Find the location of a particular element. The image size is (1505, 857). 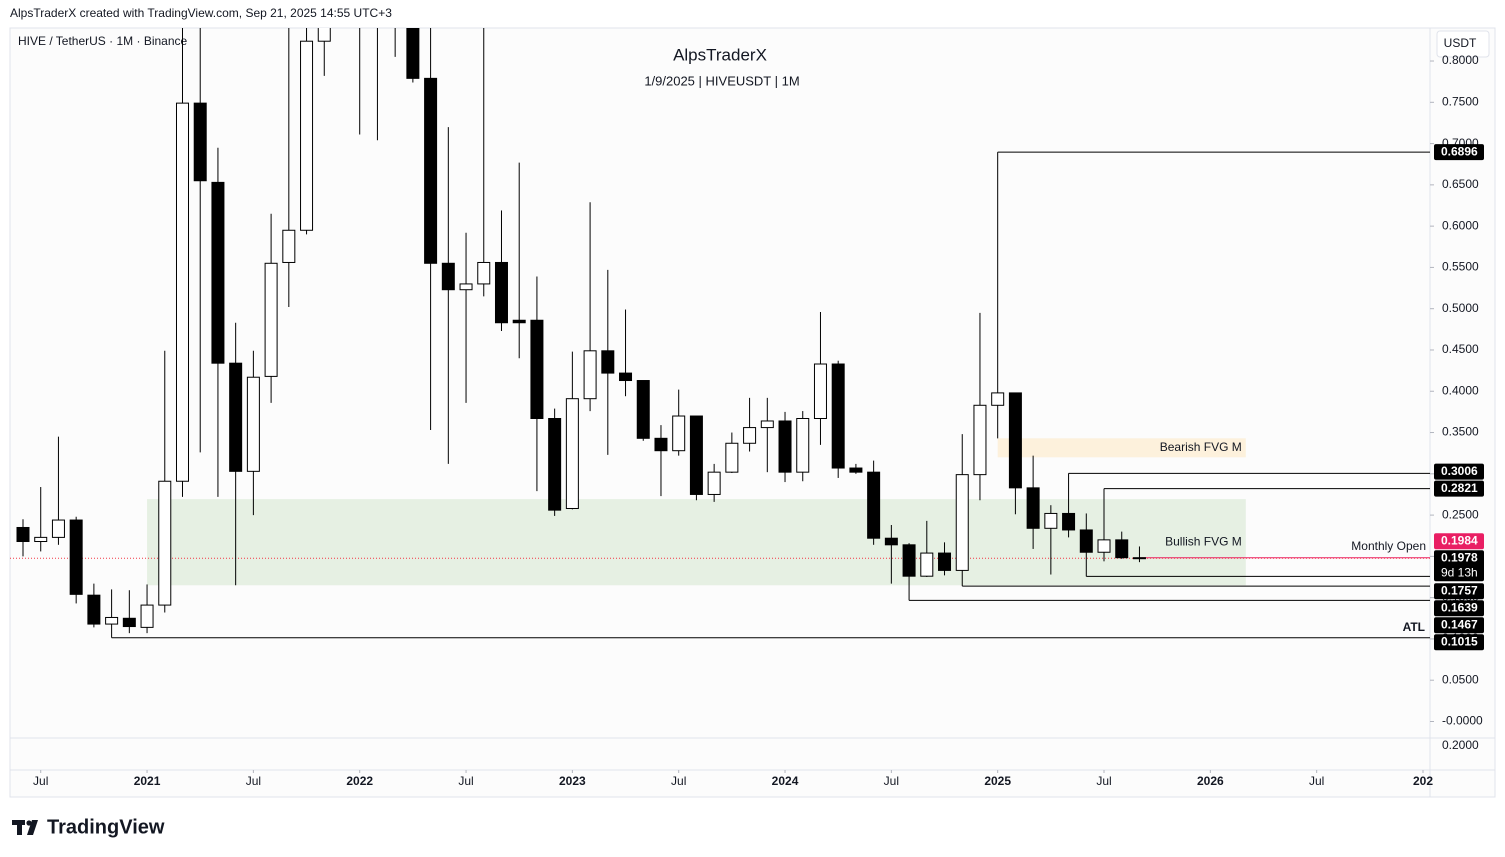

fvg-zone is located at coordinates (1121, 448).